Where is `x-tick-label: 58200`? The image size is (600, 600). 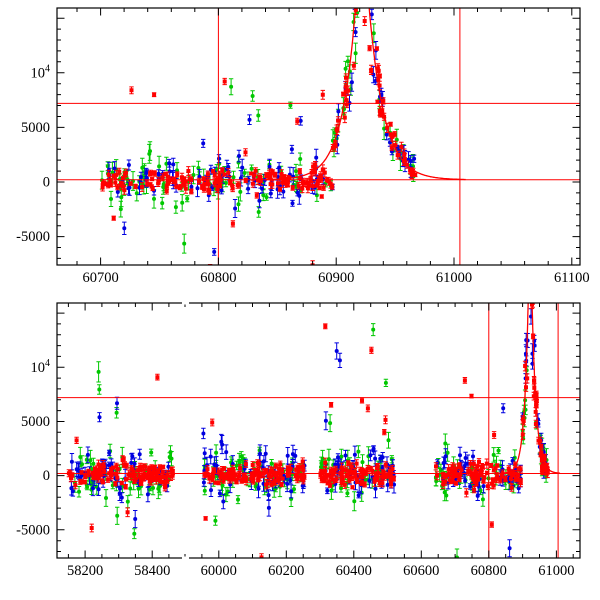
x-tick-label: 58200 is located at coordinates (85, 571).